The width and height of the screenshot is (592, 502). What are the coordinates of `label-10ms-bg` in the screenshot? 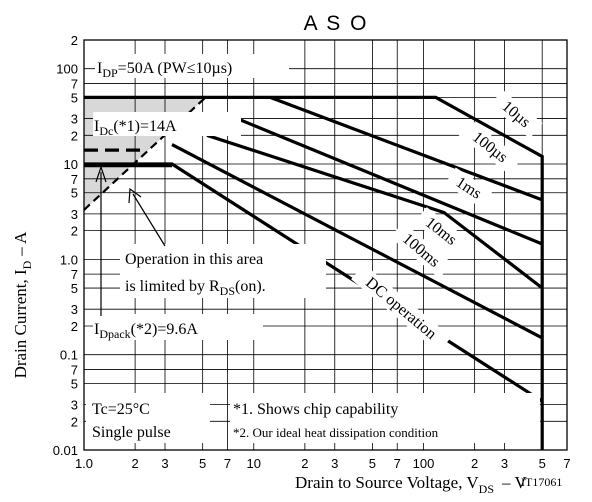 It's located at (441, 231).